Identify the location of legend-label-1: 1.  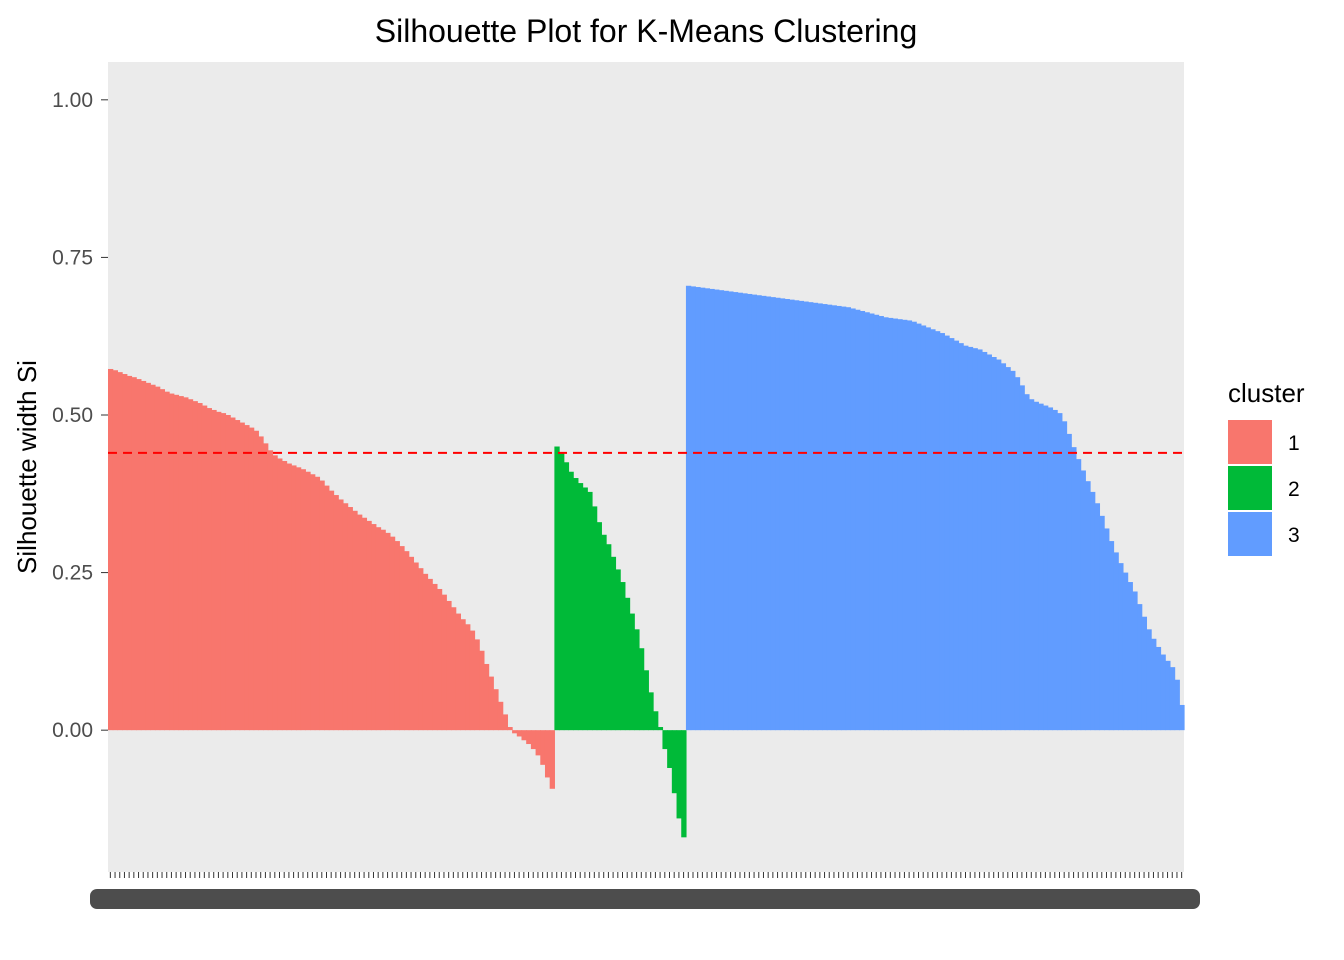
(1294, 443).